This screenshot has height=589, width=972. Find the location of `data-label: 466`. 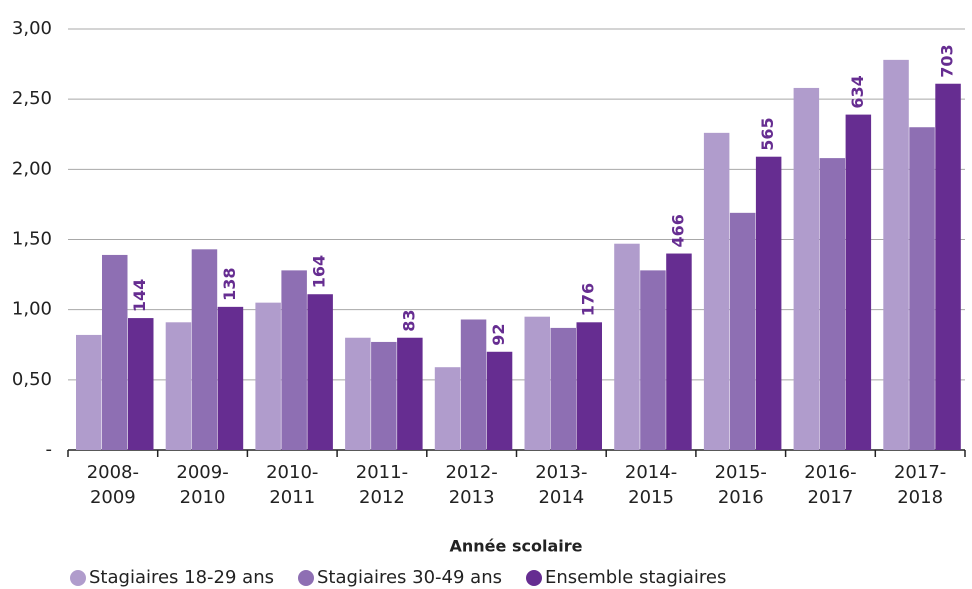

data-label: 466 is located at coordinates (677, 230).